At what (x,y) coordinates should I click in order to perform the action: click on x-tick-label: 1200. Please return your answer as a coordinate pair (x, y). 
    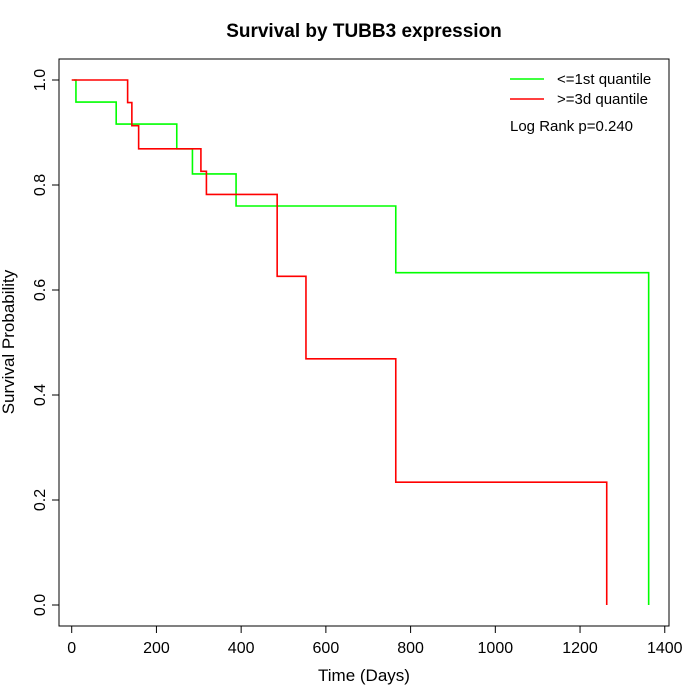
    Looking at the image, I should click on (580, 648).